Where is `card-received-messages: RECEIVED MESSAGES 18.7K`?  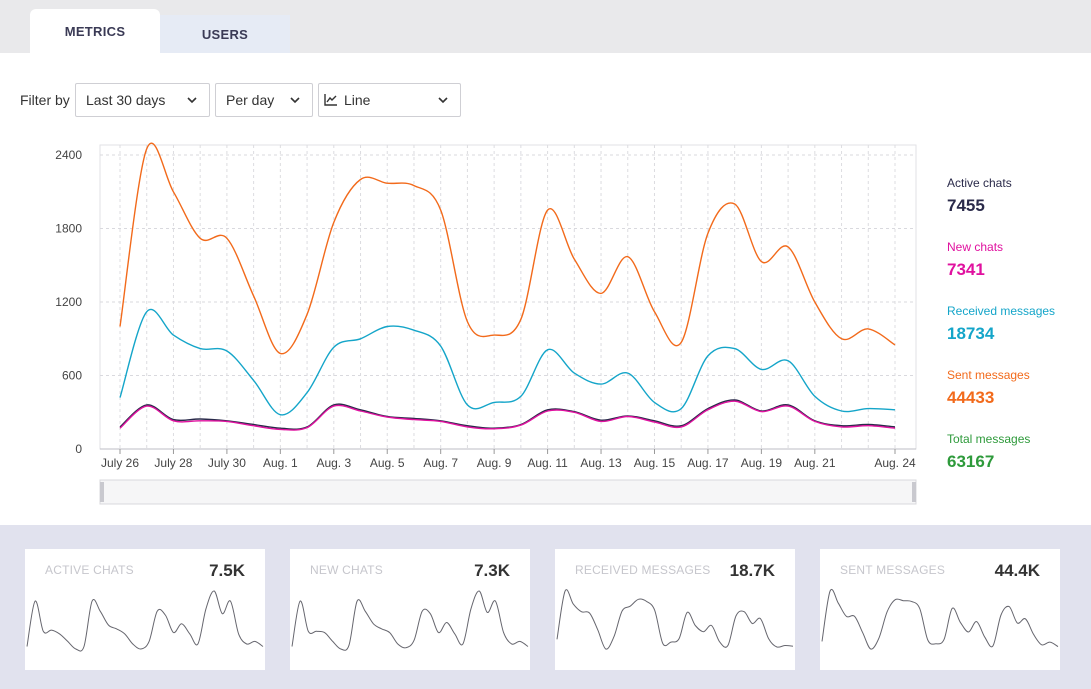 card-received-messages: RECEIVED MESSAGES 18.7K is located at coordinates (675, 609).